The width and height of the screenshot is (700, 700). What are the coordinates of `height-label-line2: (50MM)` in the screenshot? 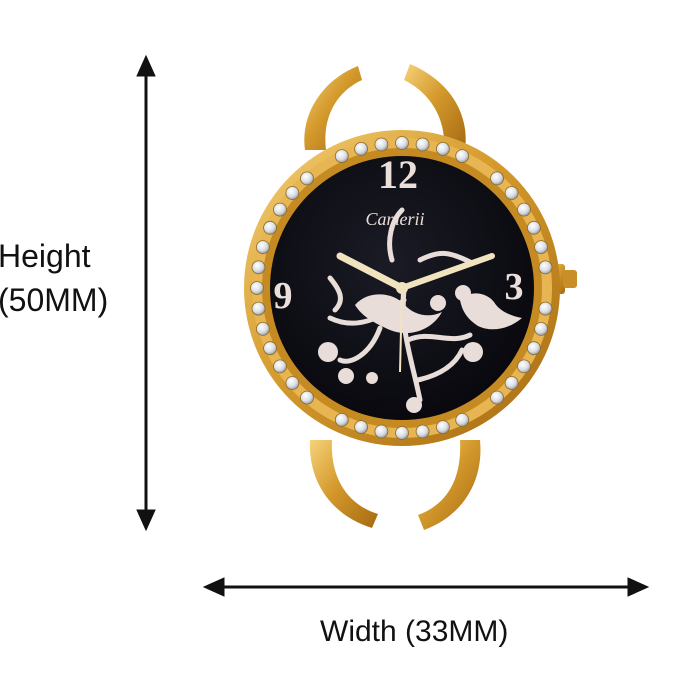 It's located at (54, 300).